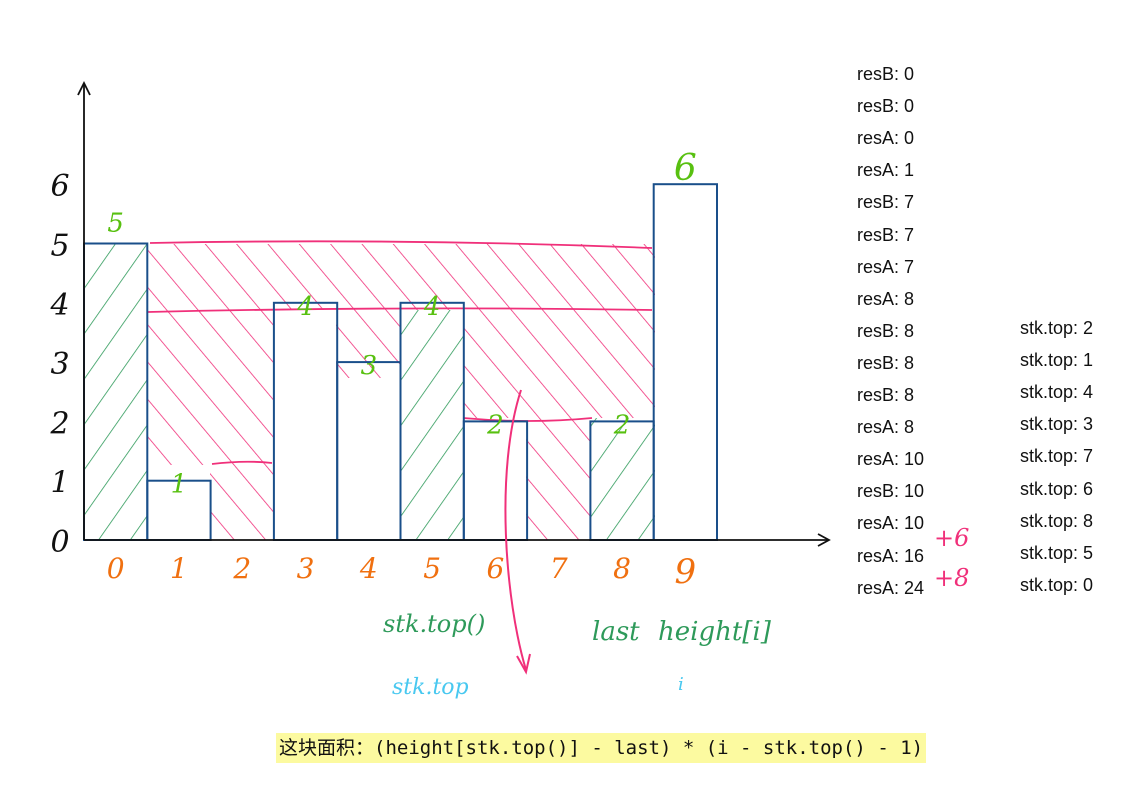 Image resolution: width=1142 pixels, height=807 pixels. Describe the element at coordinates (401, 572) in the screenshot. I see `x-tick-labels: 0 1 2 3 4 5 6 7 8 9` at that location.